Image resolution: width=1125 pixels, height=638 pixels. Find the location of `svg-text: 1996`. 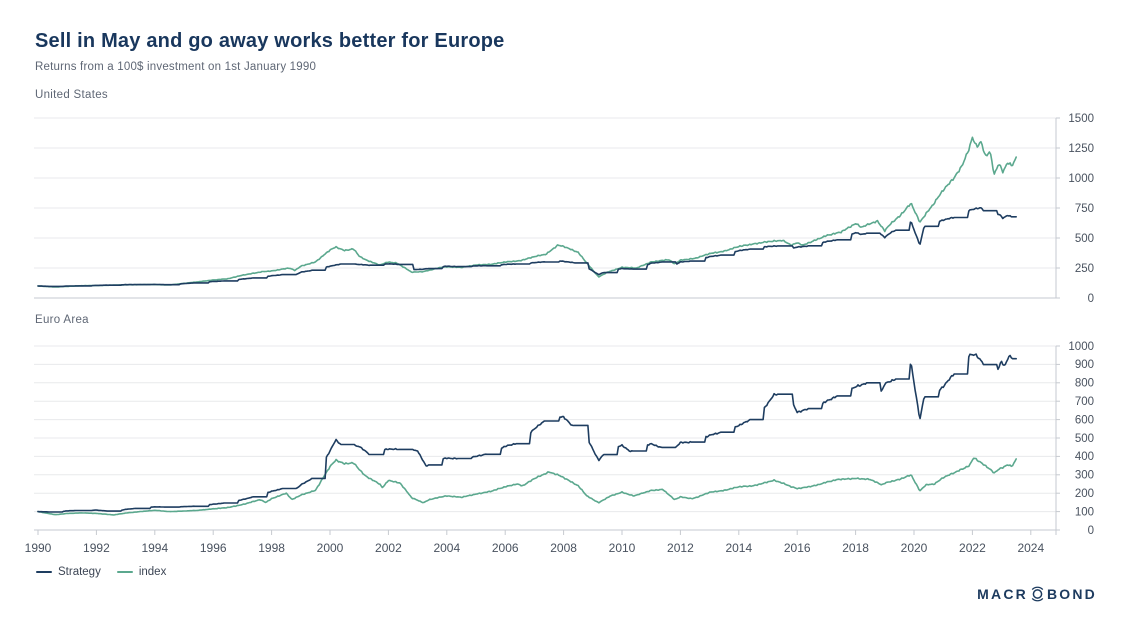

svg-text: 1996 is located at coordinates (213, 548).